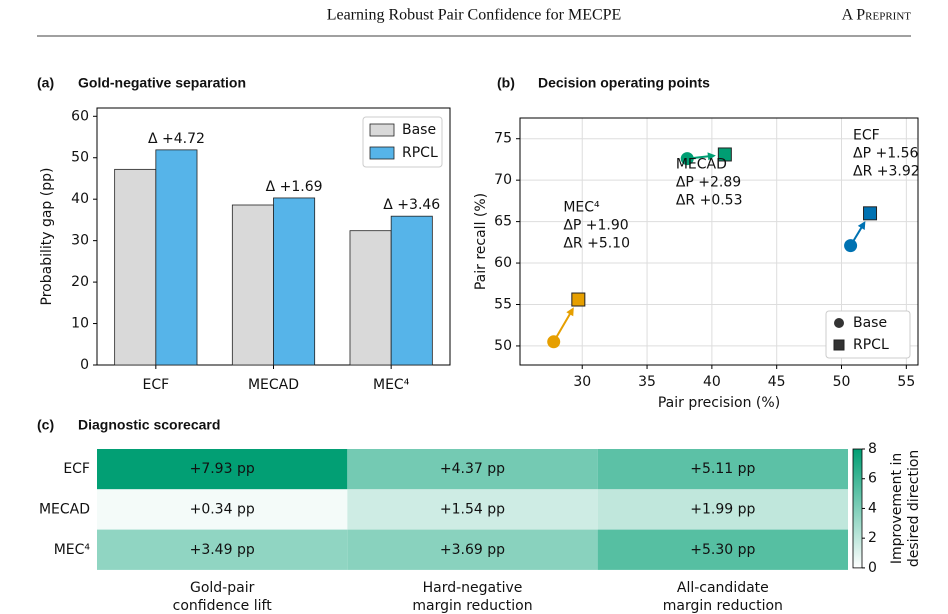 Image resolution: width=948 pixels, height=614 pixels. What do you see at coordinates (481, 241) in the screenshot?
I see `y-axis-label: Pair recall (%)` at bounding box center [481, 241].